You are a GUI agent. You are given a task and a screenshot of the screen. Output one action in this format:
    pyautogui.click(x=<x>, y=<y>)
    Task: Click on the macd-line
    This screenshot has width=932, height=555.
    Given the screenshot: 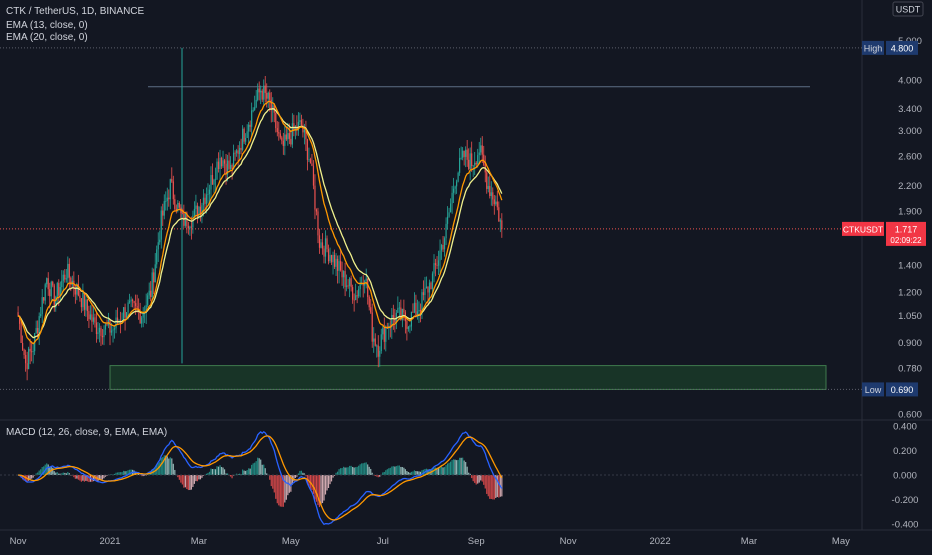 What is the action you would take?
    pyautogui.click(x=260, y=478)
    